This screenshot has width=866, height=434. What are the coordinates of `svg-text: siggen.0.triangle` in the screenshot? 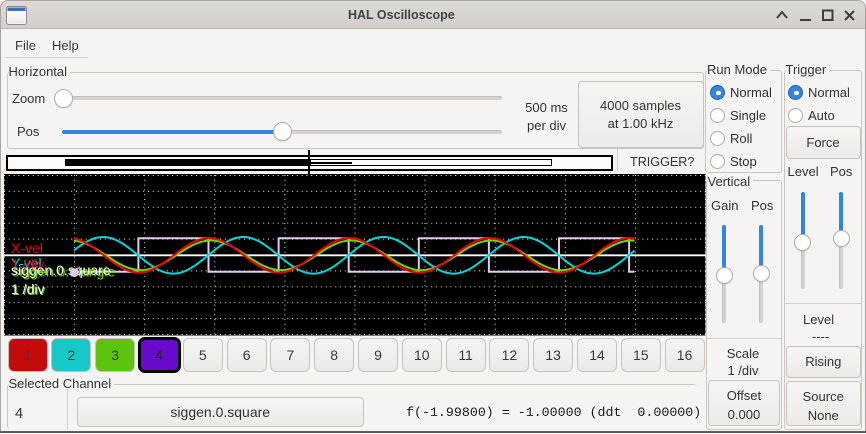 It's located at (64, 271).